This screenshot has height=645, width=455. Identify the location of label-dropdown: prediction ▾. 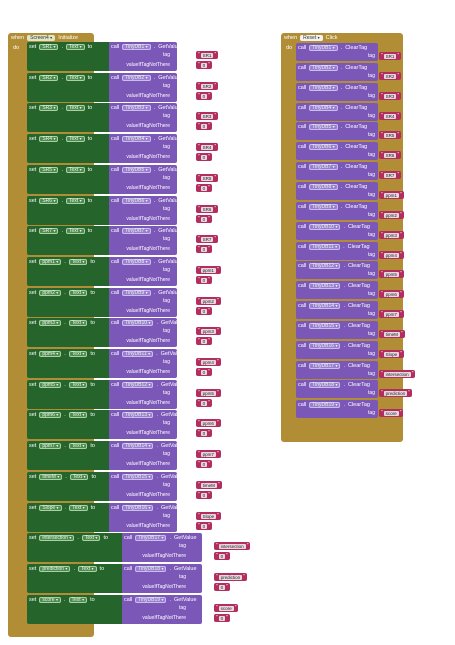
(55, 568).